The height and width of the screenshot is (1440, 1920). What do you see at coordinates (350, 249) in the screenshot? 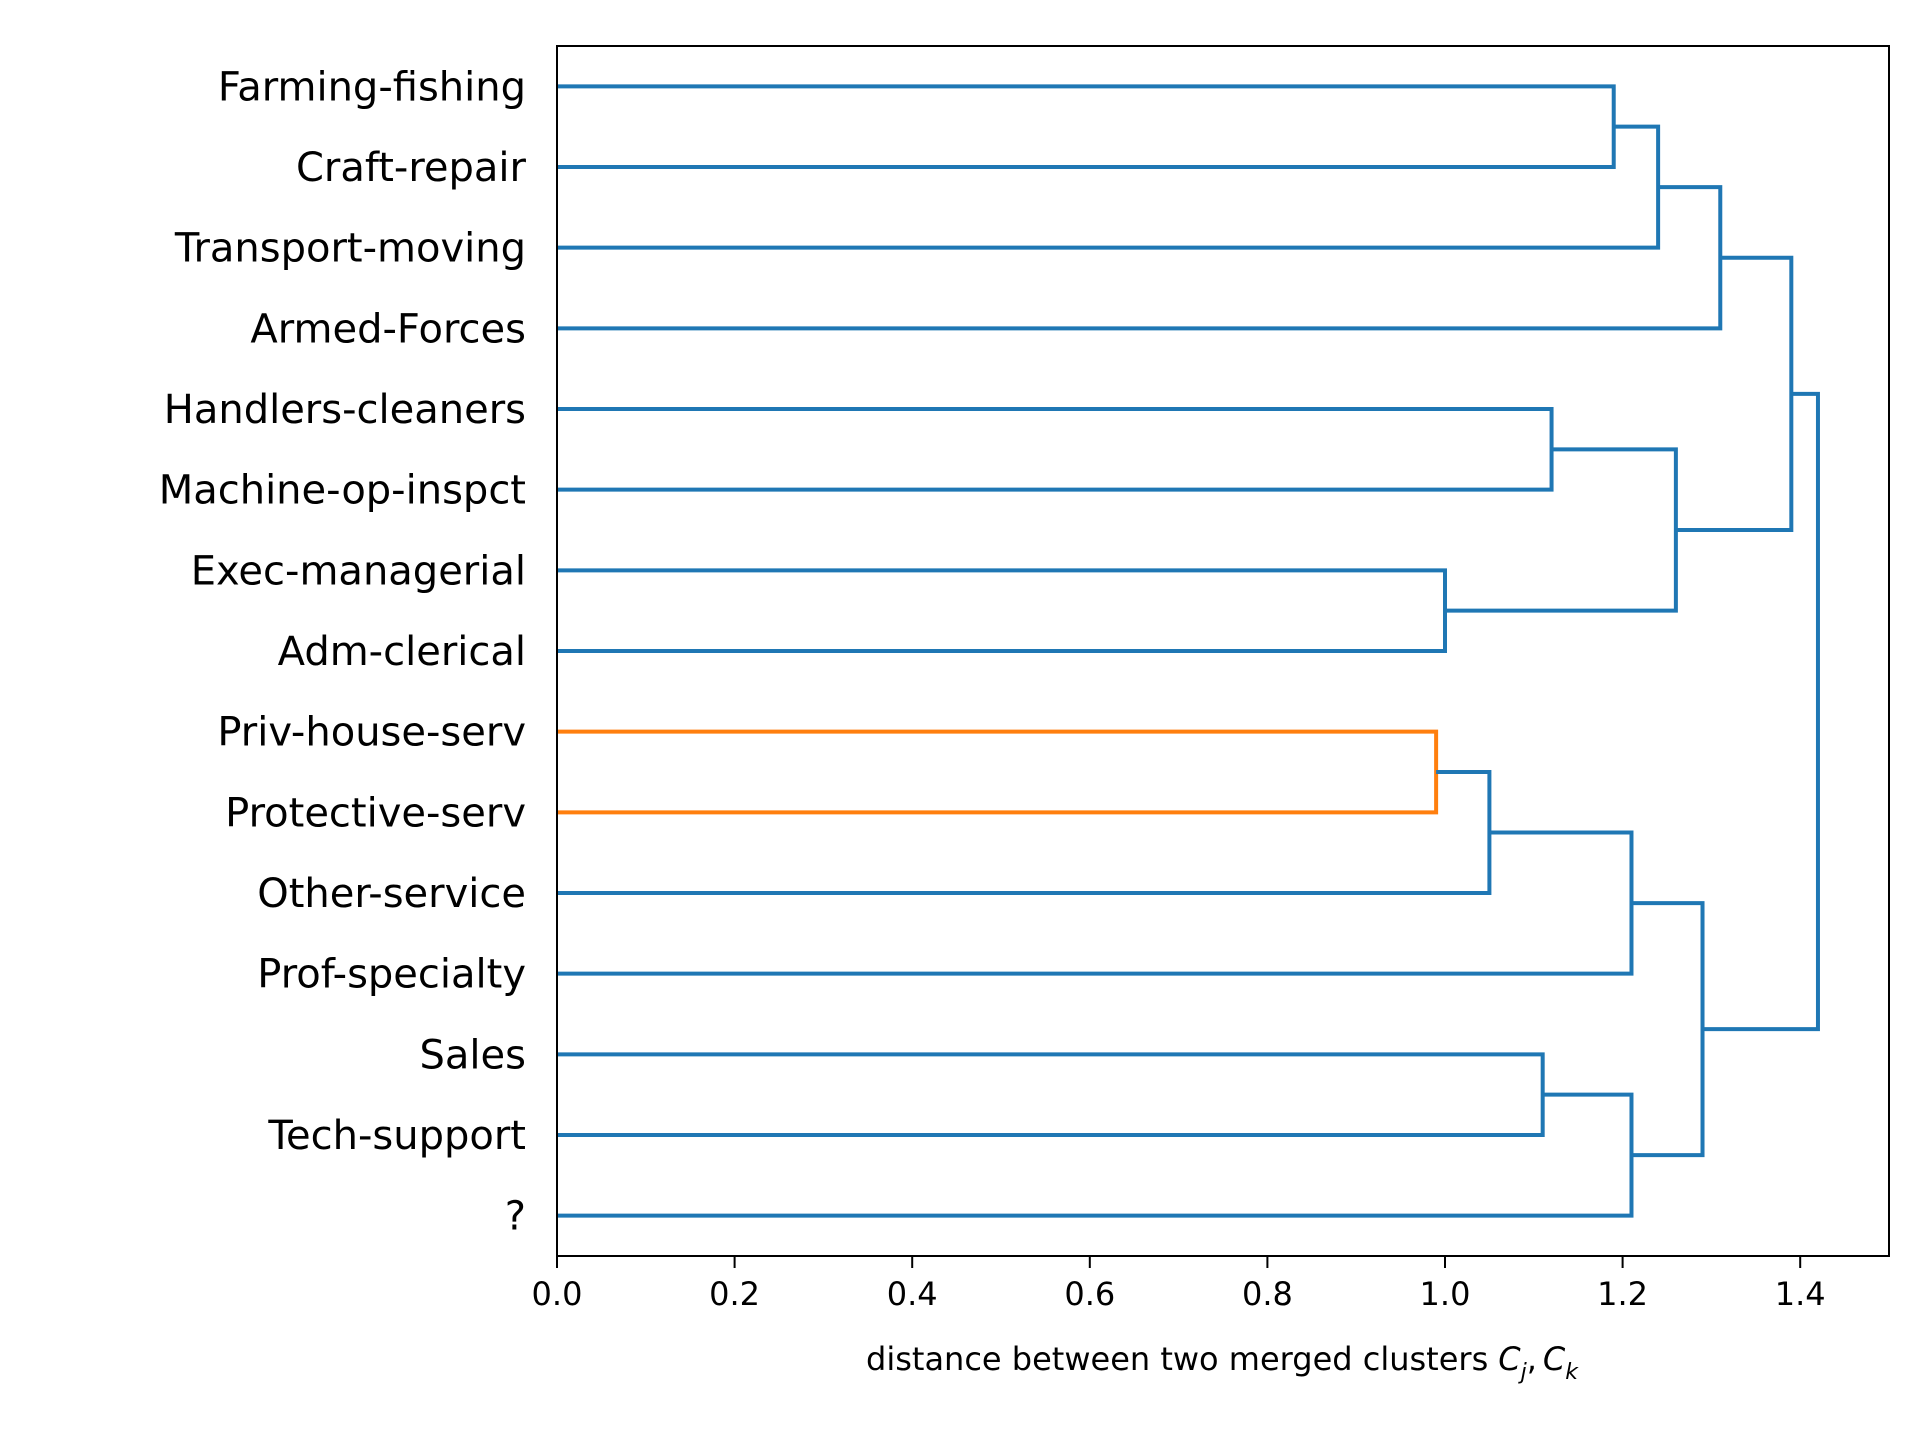
I see `leaf-label: Transport-moving` at bounding box center [350, 249].